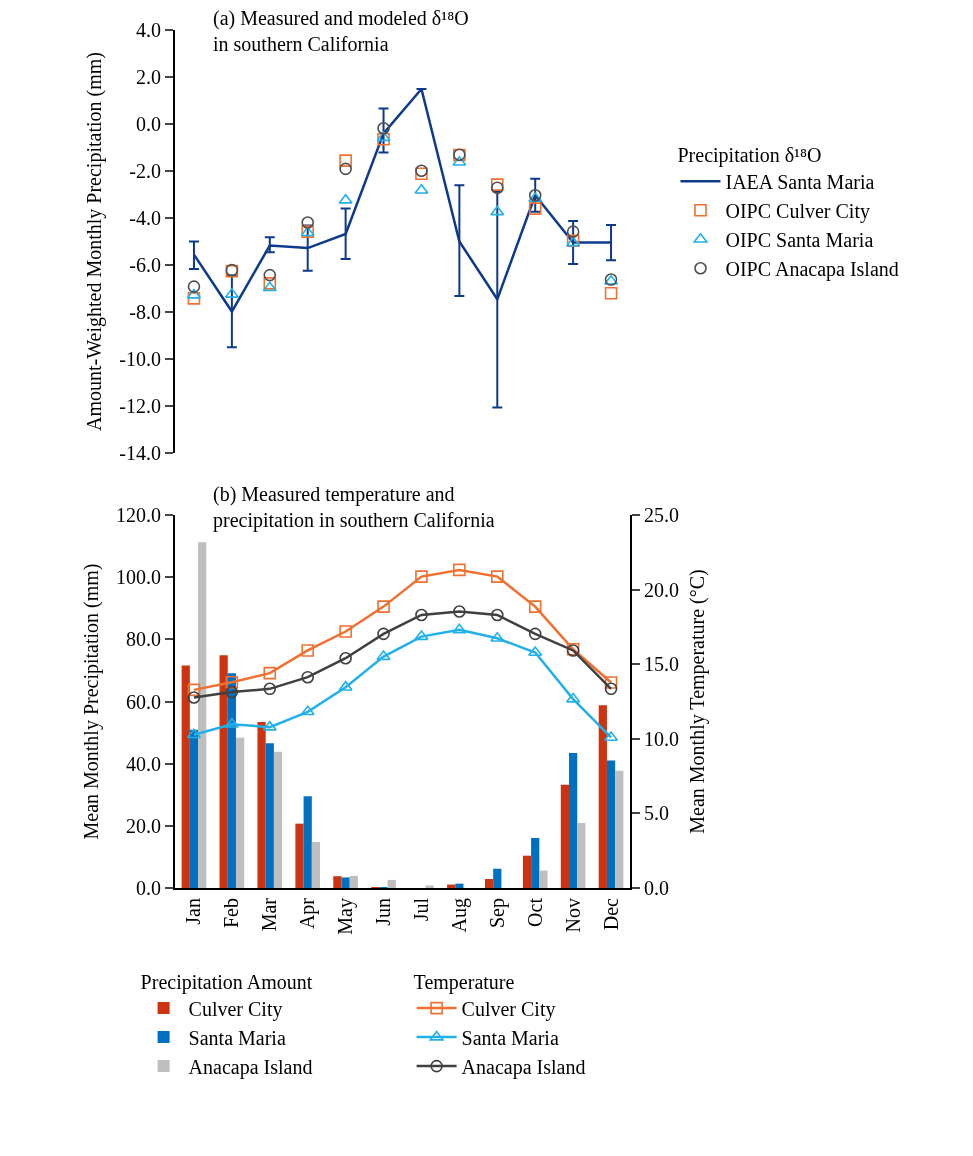 This screenshot has height=1156, width=973. Describe the element at coordinates (148, 77) in the screenshot. I see `y-tick-label: 2.0` at that location.